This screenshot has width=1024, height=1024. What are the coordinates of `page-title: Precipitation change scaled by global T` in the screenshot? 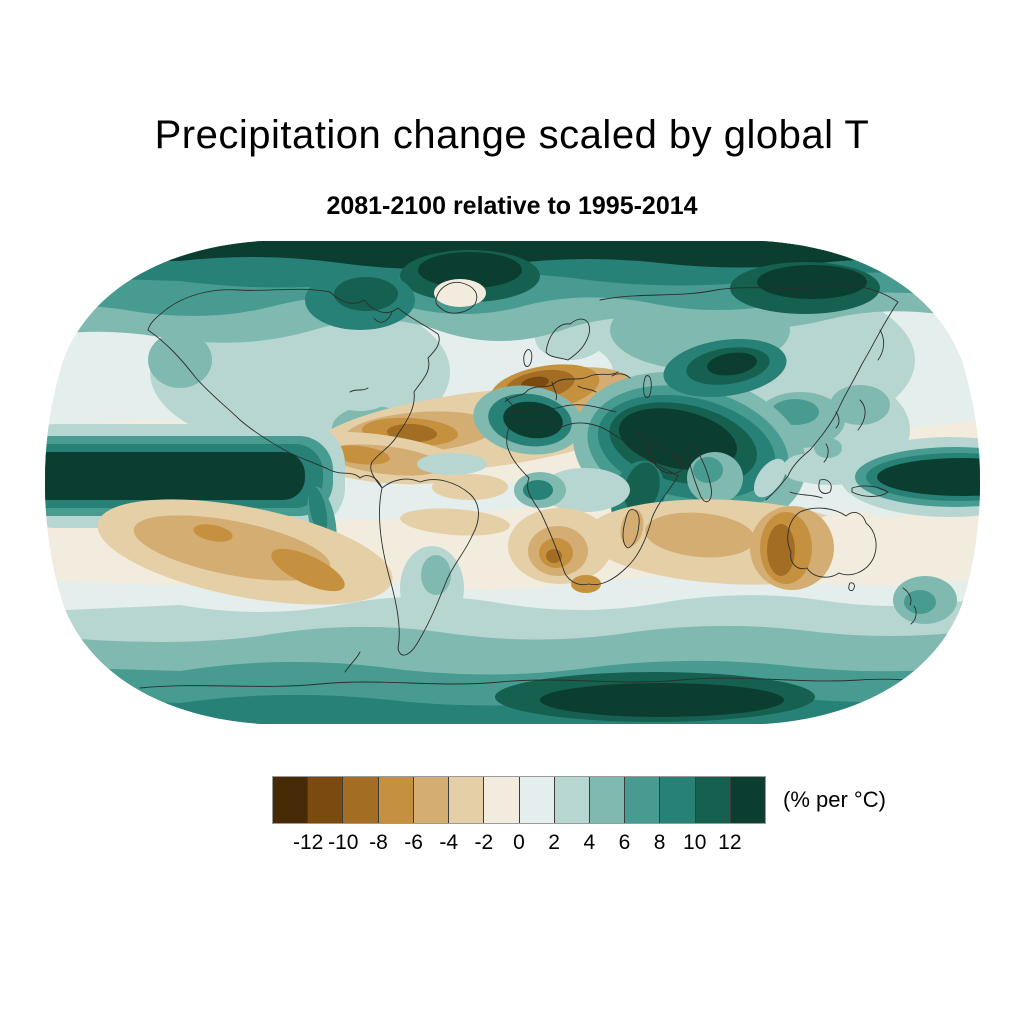 It's located at (512, 135).